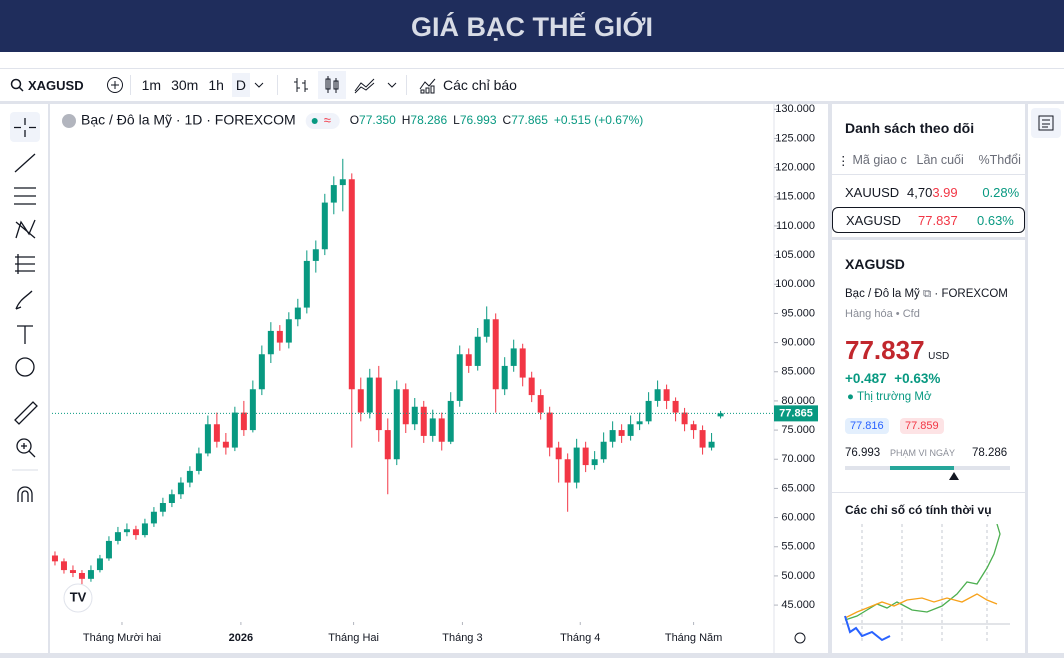 The width and height of the screenshot is (1064, 658). I want to click on notes-button, so click(1046, 124).